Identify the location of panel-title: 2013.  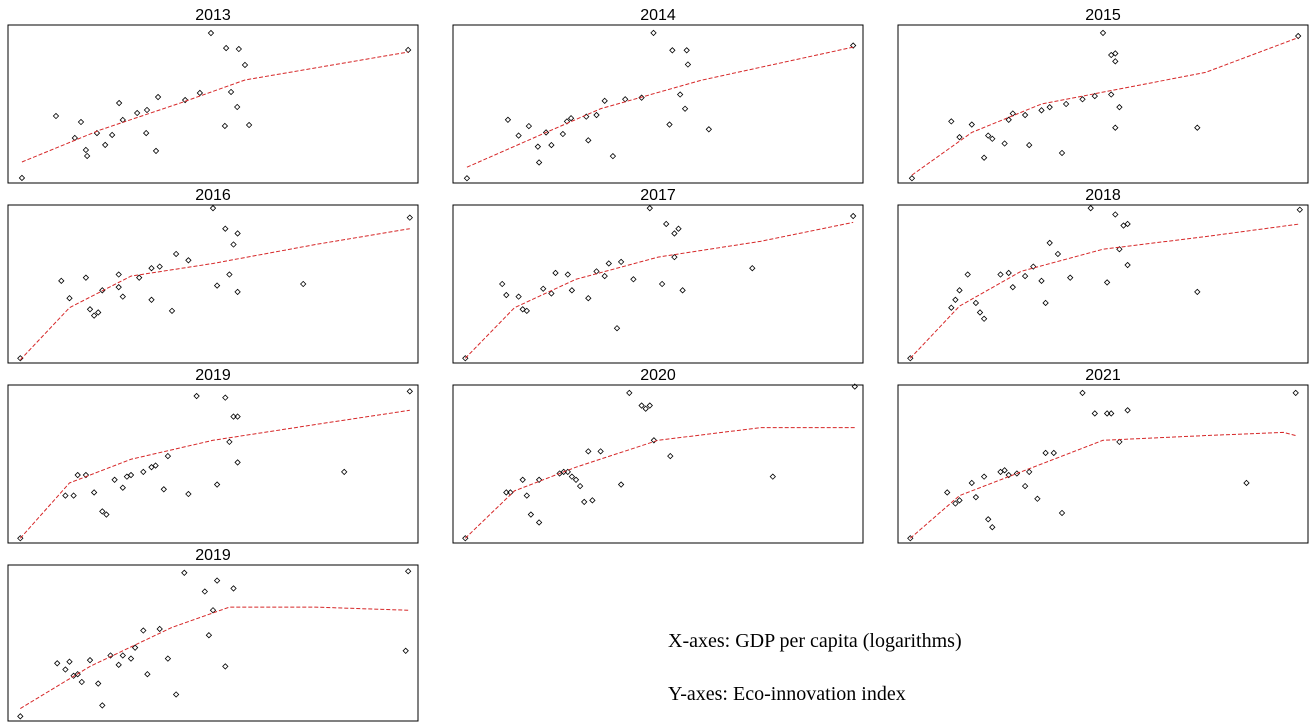
(213, 15).